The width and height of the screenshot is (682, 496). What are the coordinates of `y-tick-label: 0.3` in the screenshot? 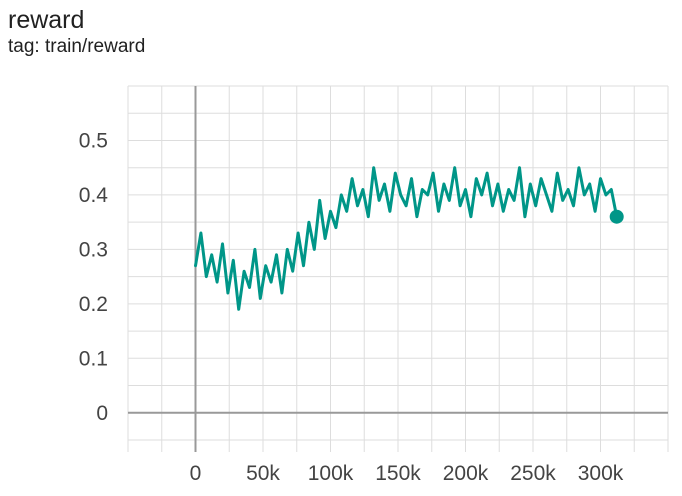 It's located at (93, 249).